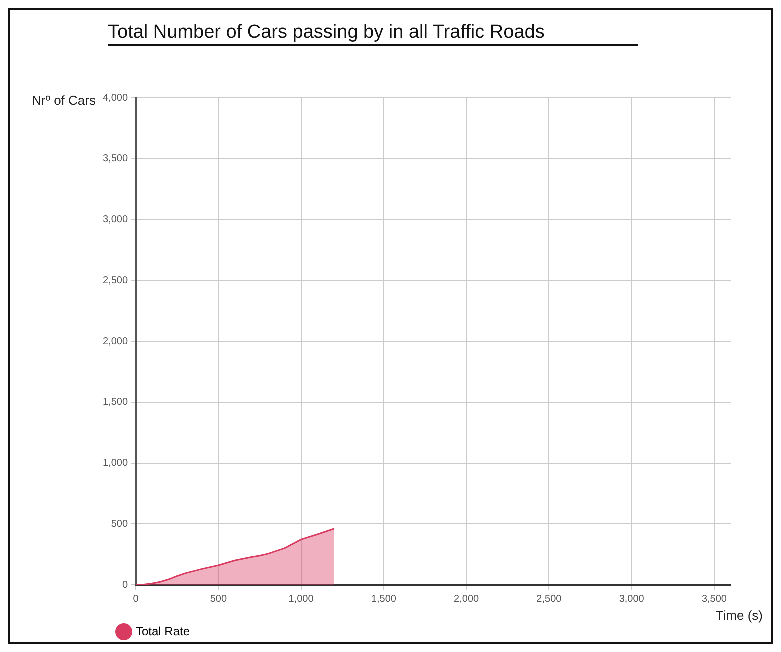 This screenshot has width=781, height=652. I want to click on y-tick-label: 1,500, so click(115, 402).